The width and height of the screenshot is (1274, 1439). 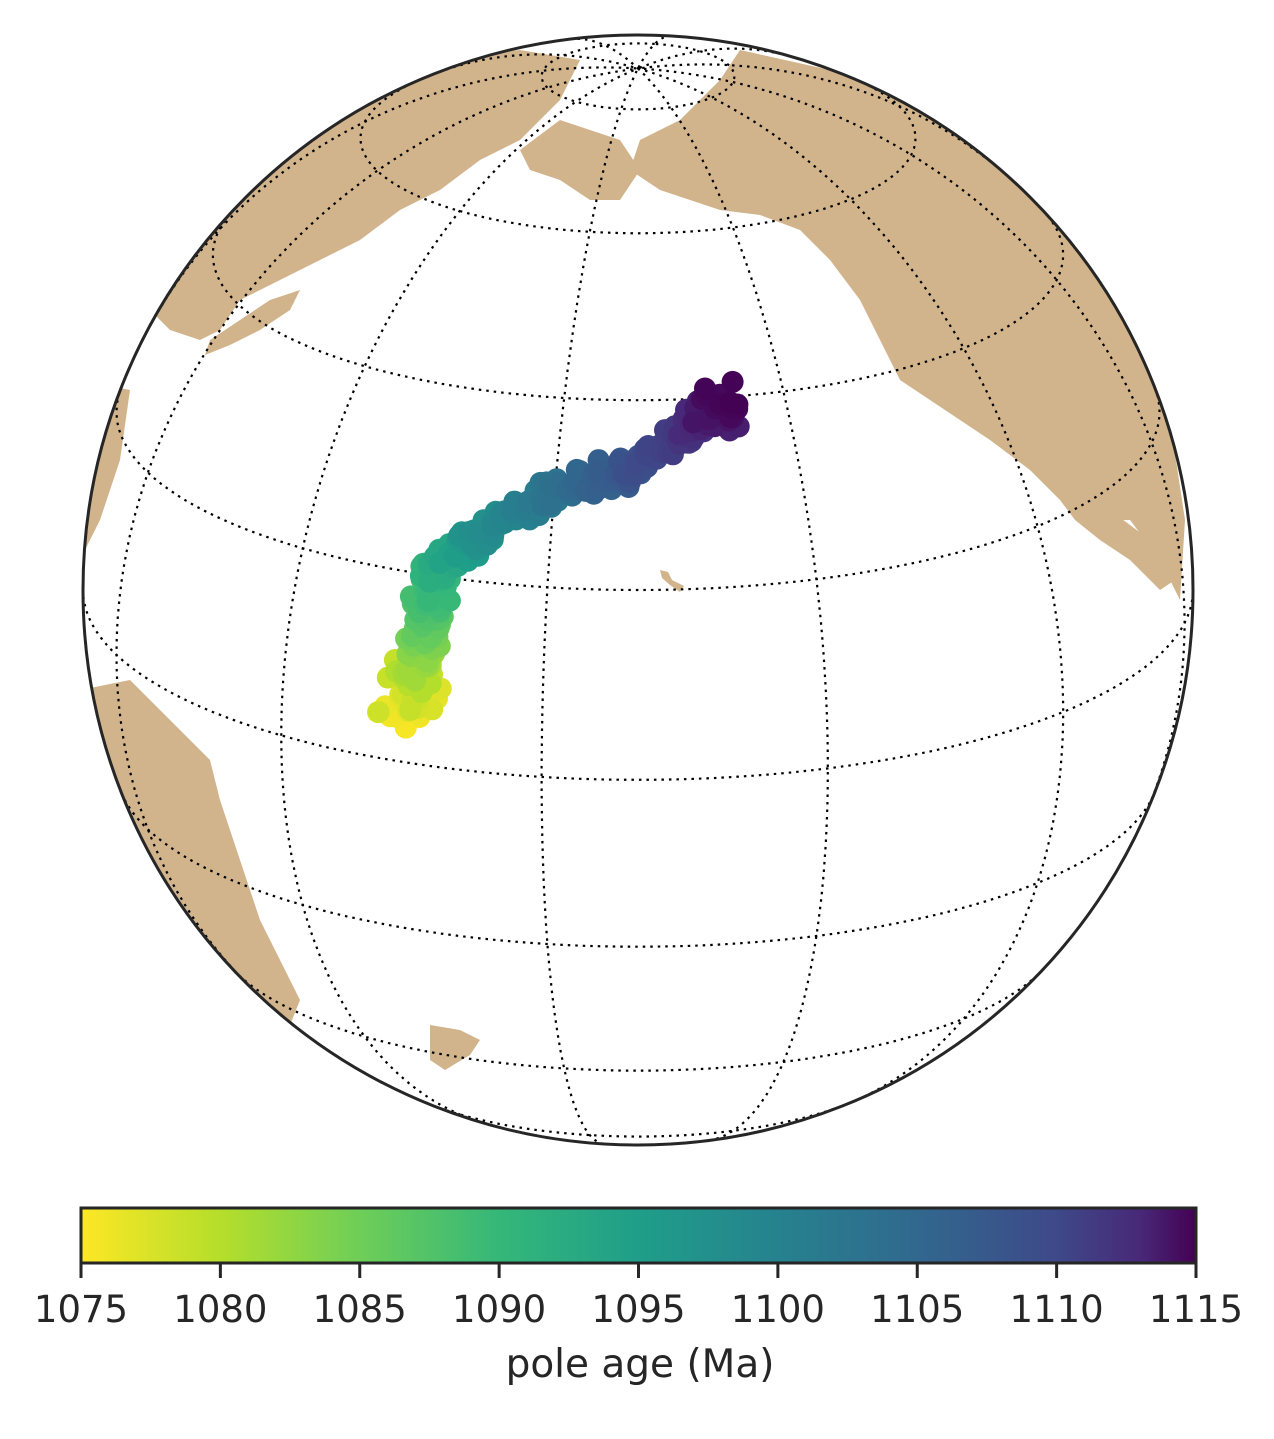 I want to click on land-australia, so click(x=191, y=865).